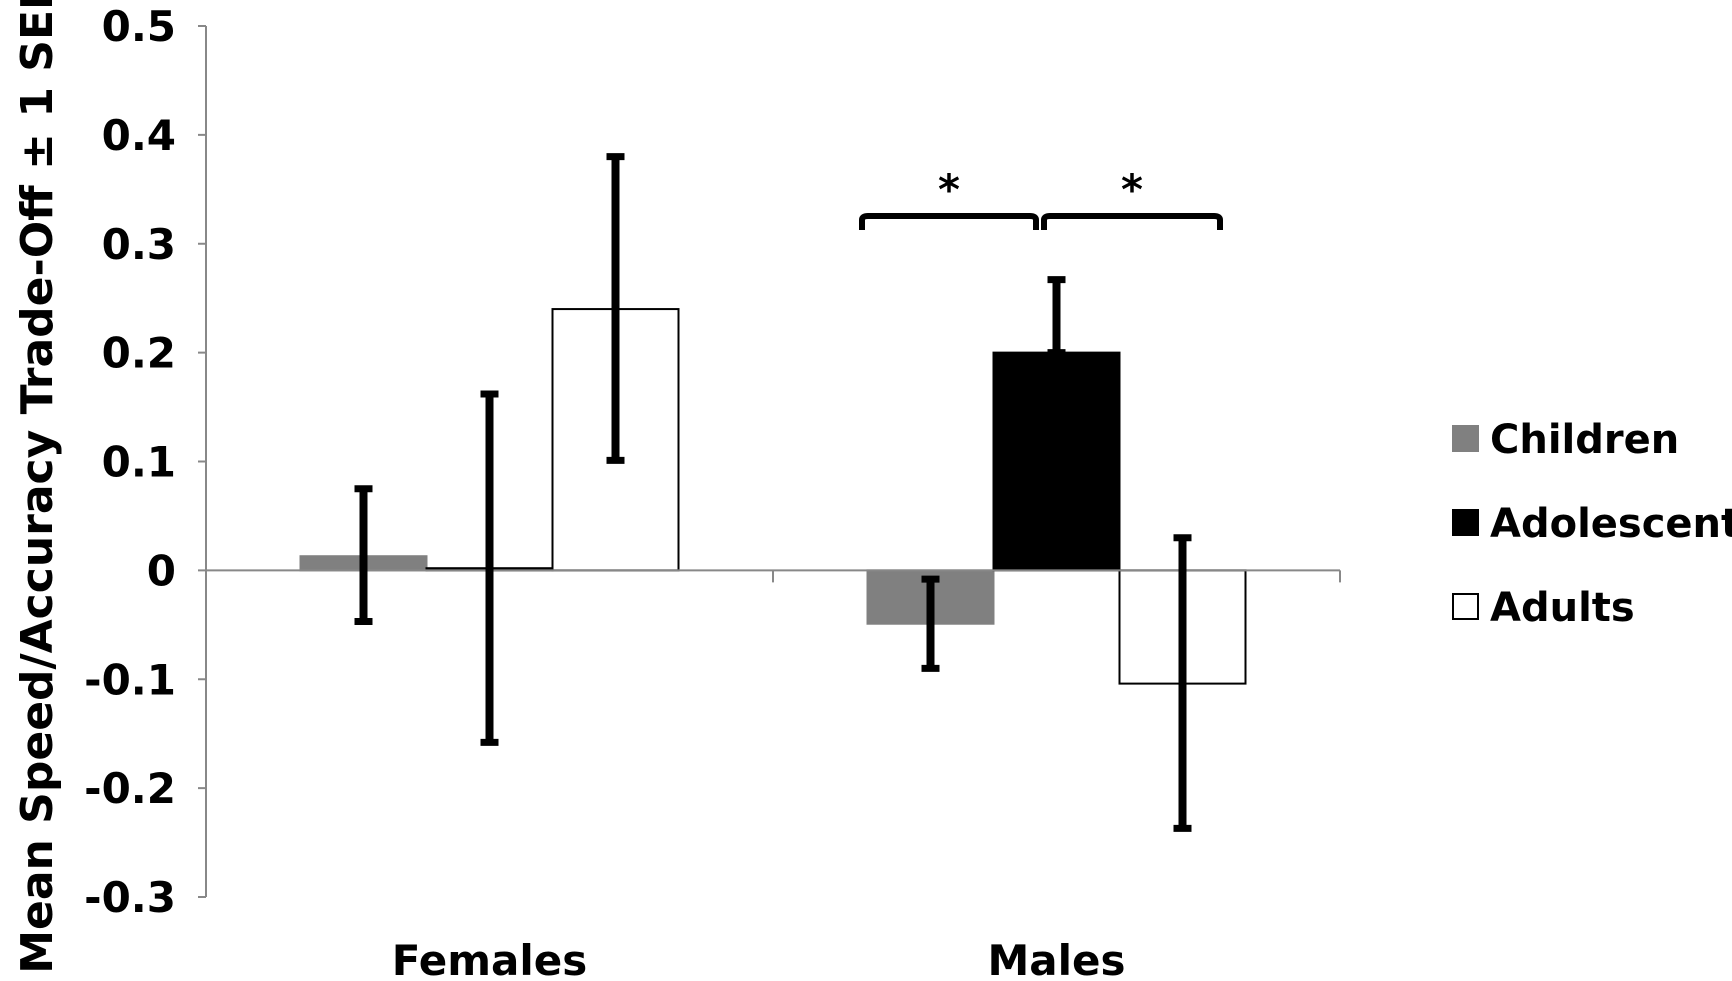  Describe the element at coordinates (37, 487) in the screenshot. I see `y-axis-label: Mean Speed/Accuracy Trade-Off ± 1 SEM` at that location.